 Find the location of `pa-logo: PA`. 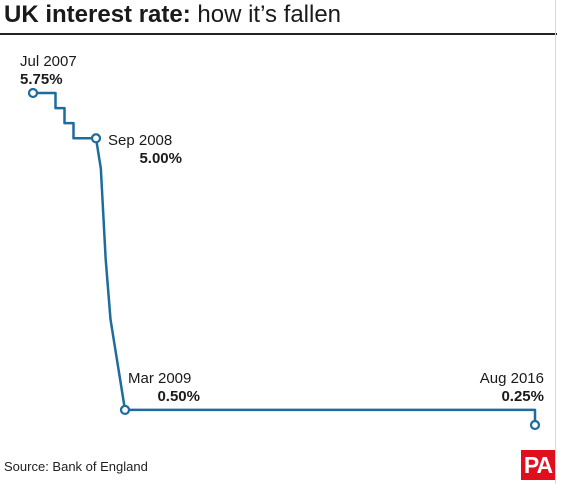

pa-logo: PA is located at coordinates (538, 465).